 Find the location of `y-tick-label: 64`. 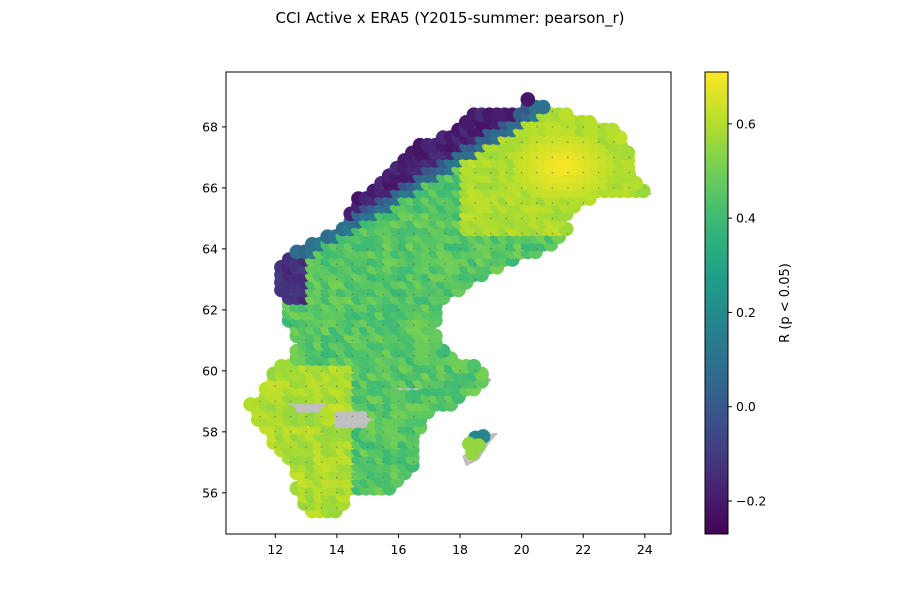

y-tick-label: 64 is located at coordinates (210, 248).